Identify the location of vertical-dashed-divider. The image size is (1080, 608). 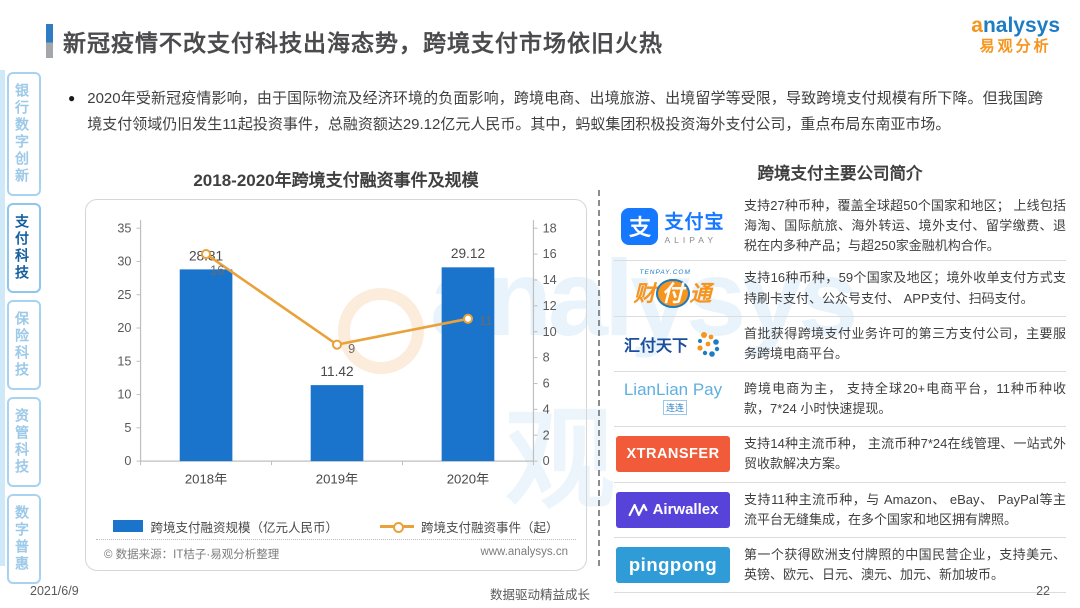
(599, 378).